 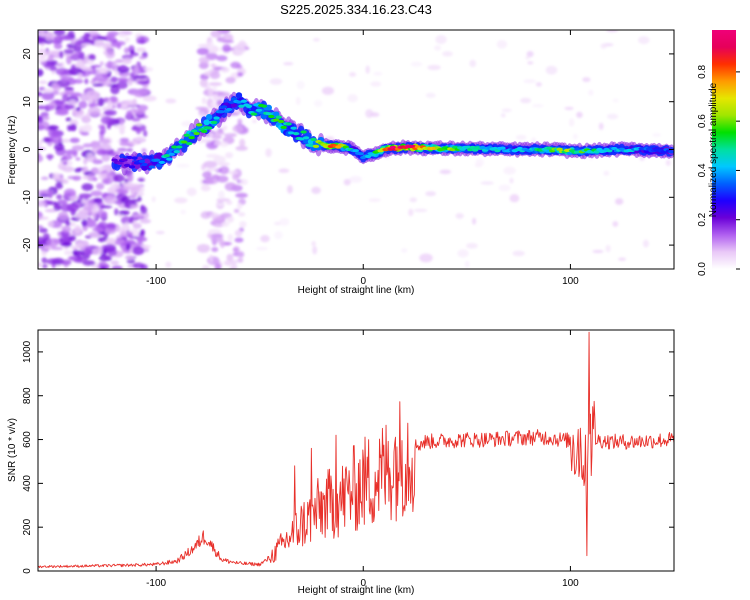 I want to click on colorbar-tick-label: 0.4, so click(x=702, y=170).